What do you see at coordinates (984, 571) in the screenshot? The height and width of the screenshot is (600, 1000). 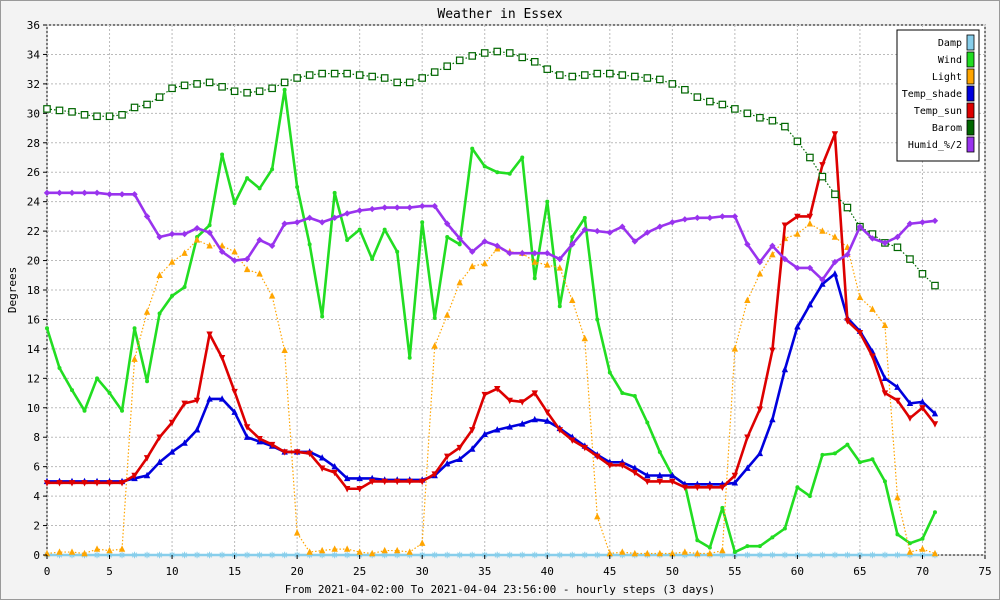 I see `x-tick-label: 75` at bounding box center [984, 571].